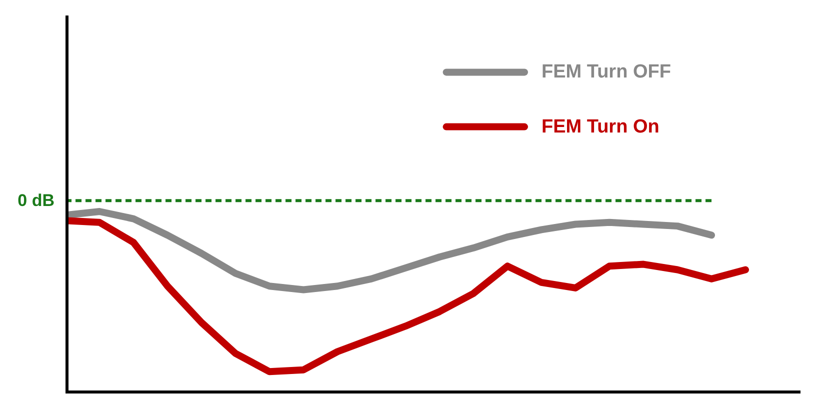  Describe the element at coordinates (606, 72) in the screenshot. I see `legend-label: FEM Turn OFF` at that location.